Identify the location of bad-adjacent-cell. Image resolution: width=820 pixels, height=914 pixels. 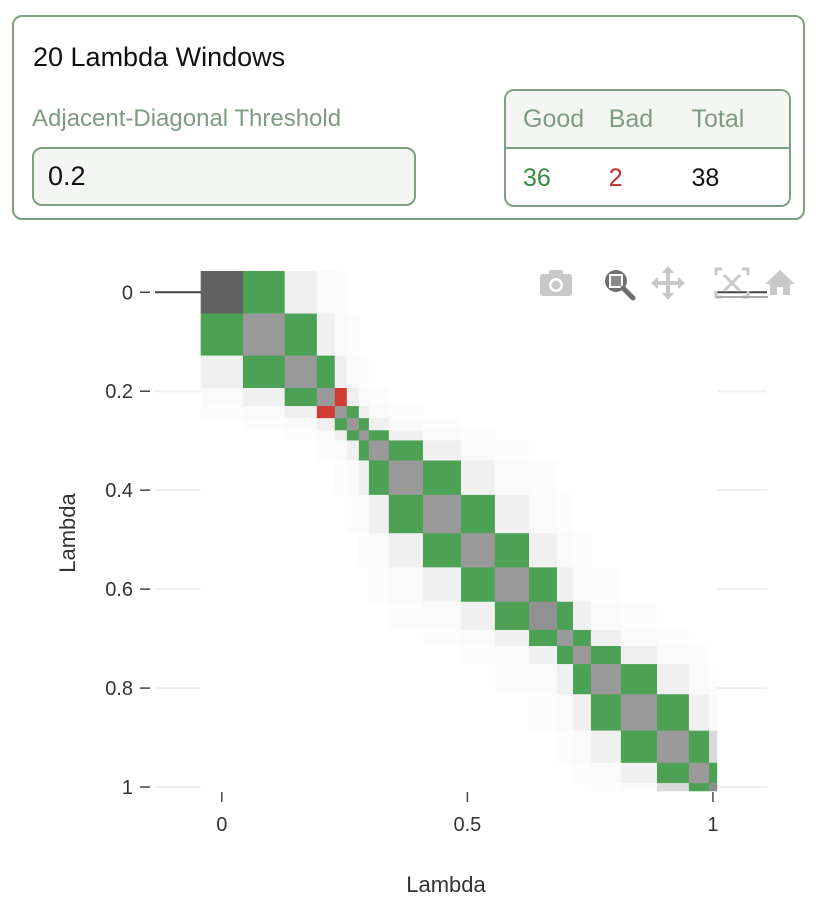
(341, 397).